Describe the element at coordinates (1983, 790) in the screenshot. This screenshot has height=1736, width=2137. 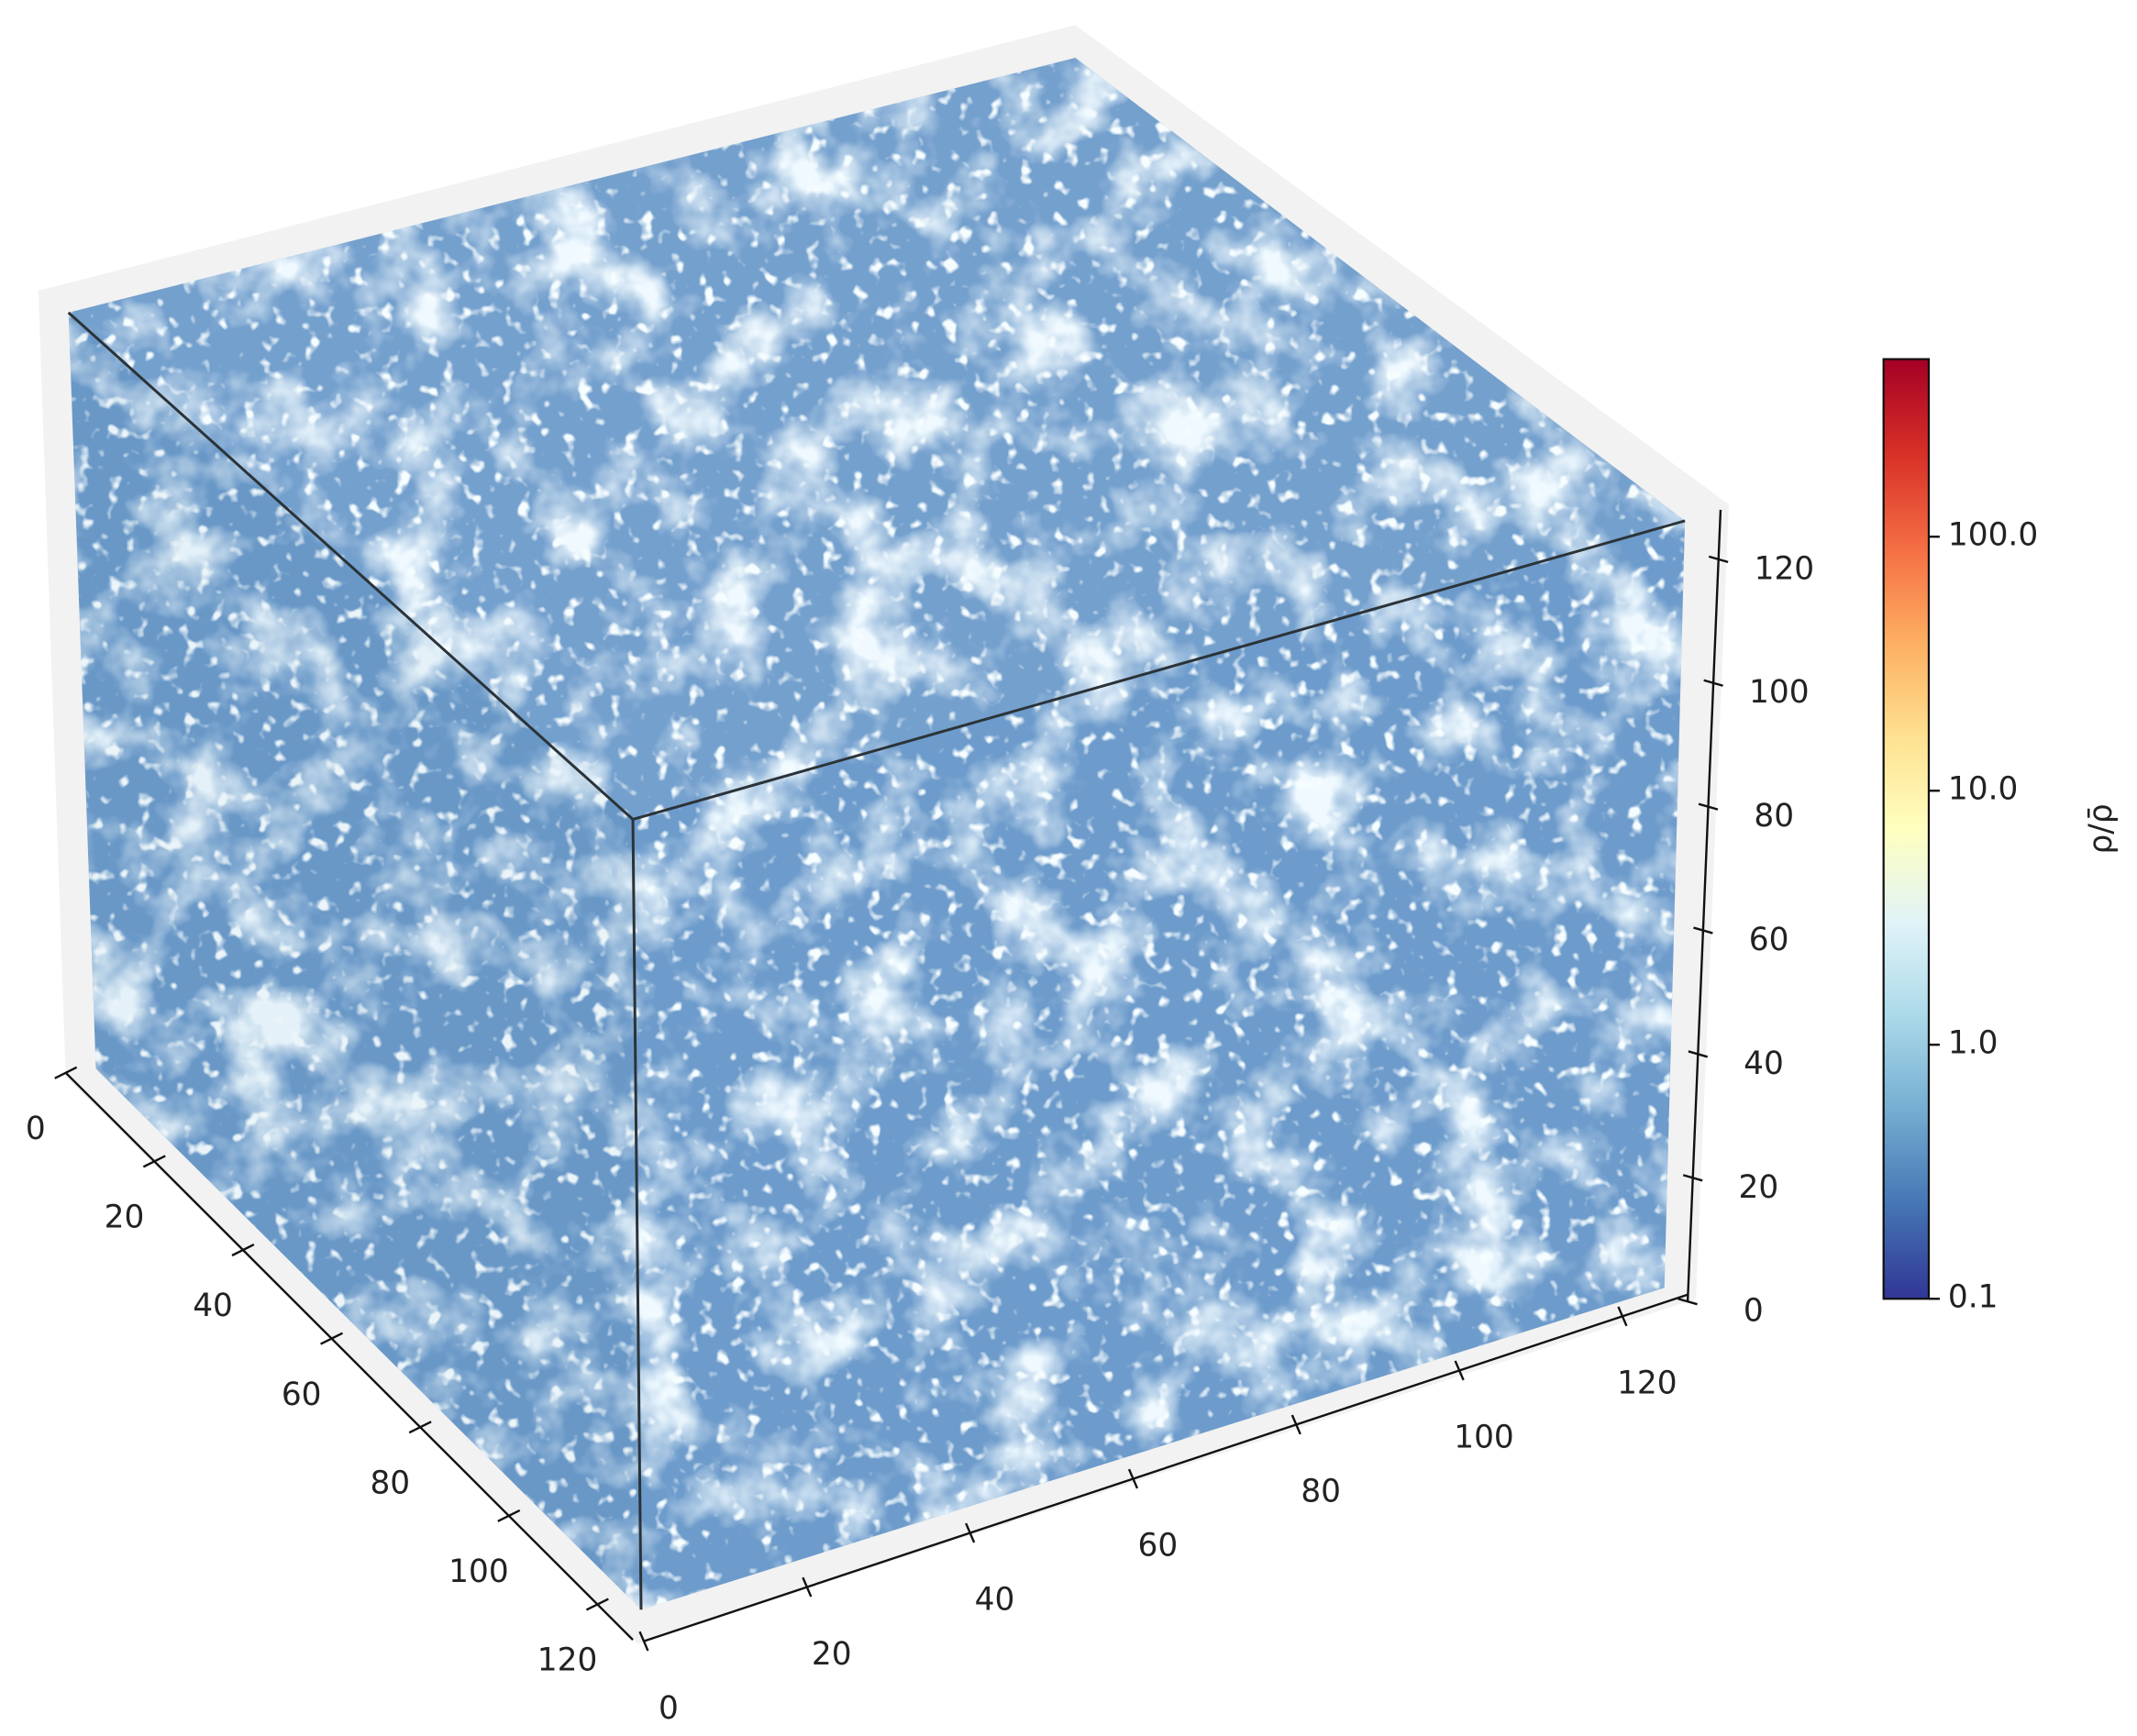
I see `colorbar-tick-label: 10.0` at that location.